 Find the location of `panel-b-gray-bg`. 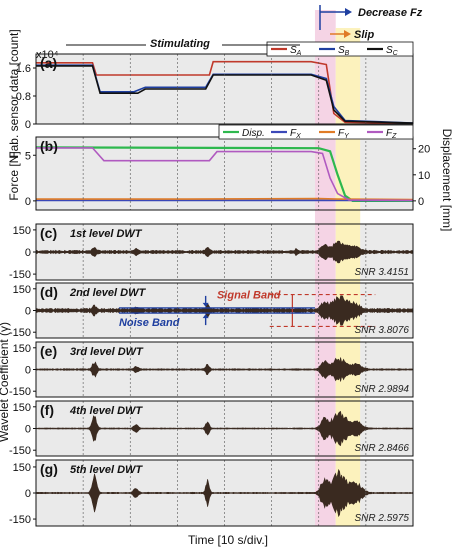

panel-b-gray-bg is located at coordinates (175, 173).